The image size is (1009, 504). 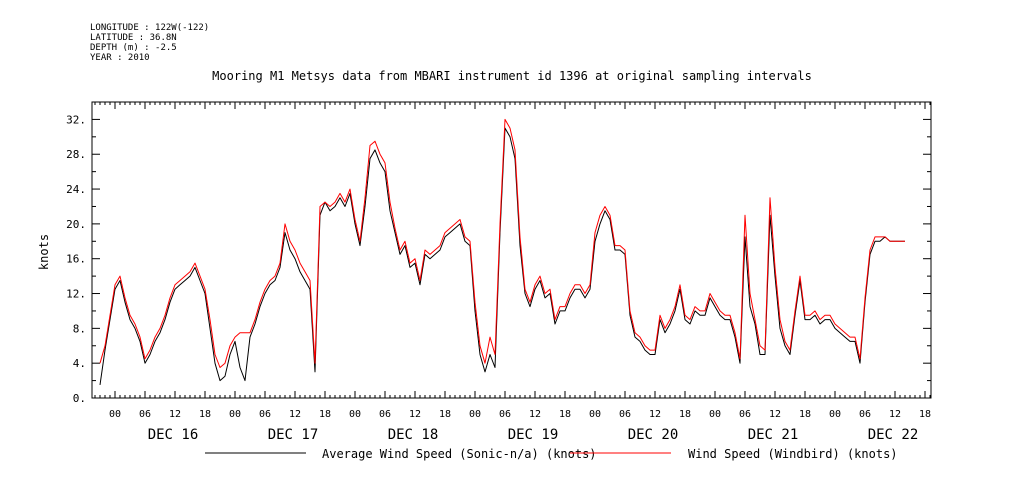 What do you see at coordinates (76, 224) in the screenshot?
I see `y-tick-label: 20.` at bounding box center [76, 224].